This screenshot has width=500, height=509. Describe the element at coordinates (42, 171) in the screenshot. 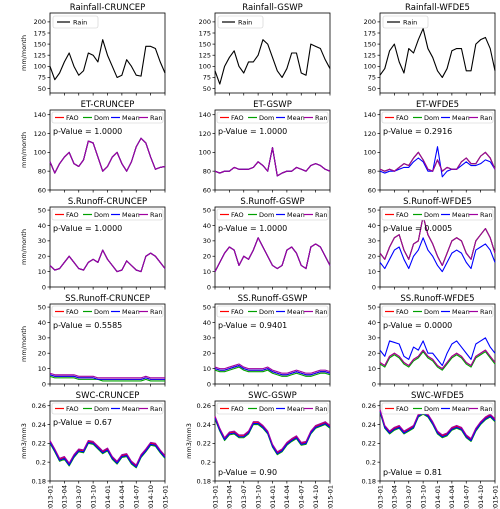

I see `y-tick-label: 80` at that location.